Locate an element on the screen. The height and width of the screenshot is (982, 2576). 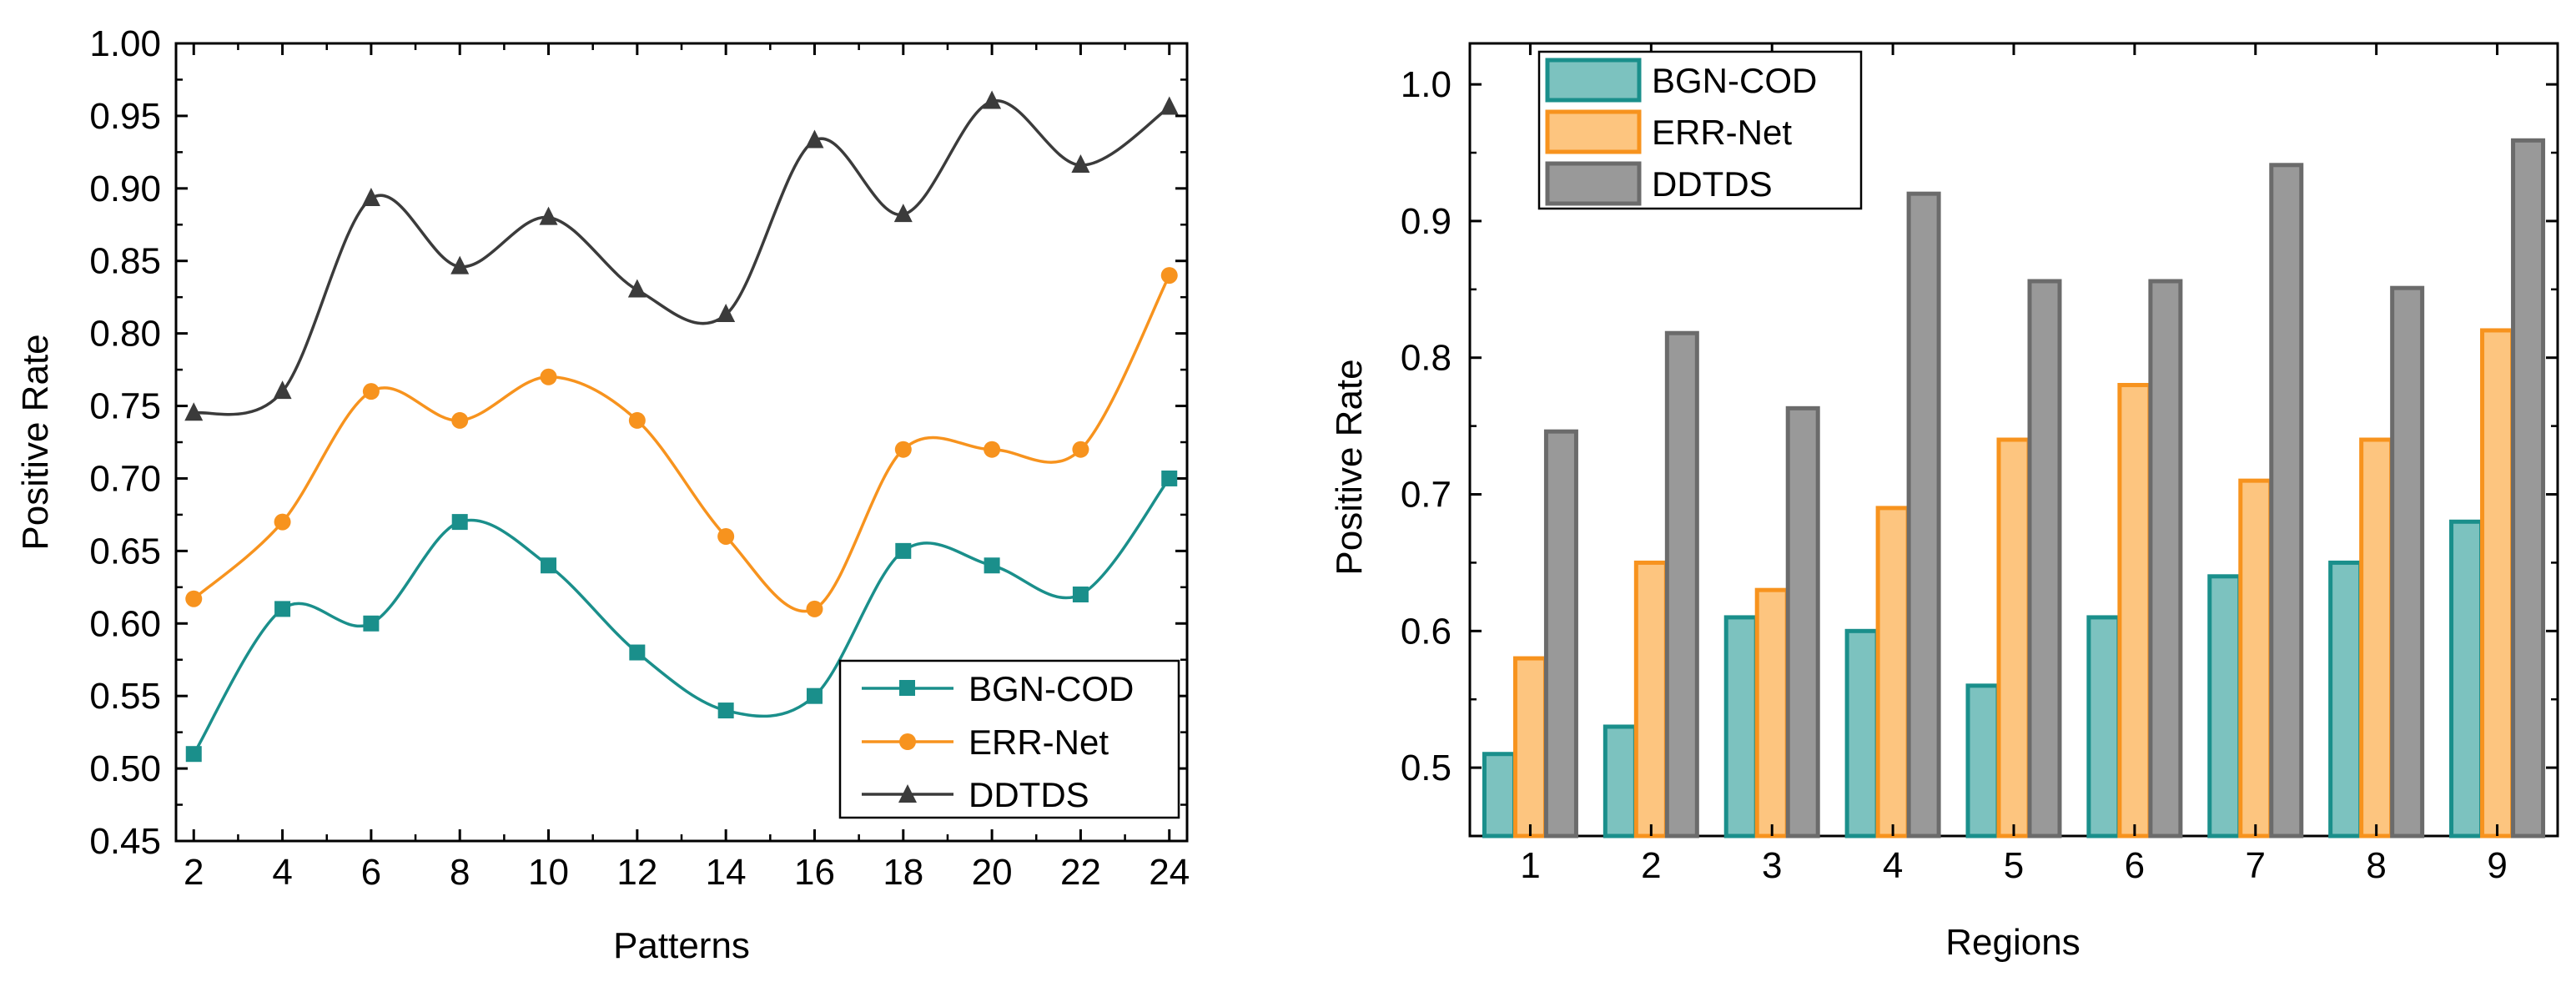
y-tick-label: 0.60 is located at coordinates (125, 623).